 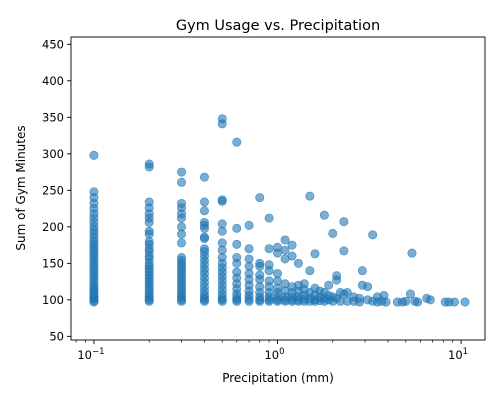 I want to click on y-tick-label: 150, so click(x=53, y=263).